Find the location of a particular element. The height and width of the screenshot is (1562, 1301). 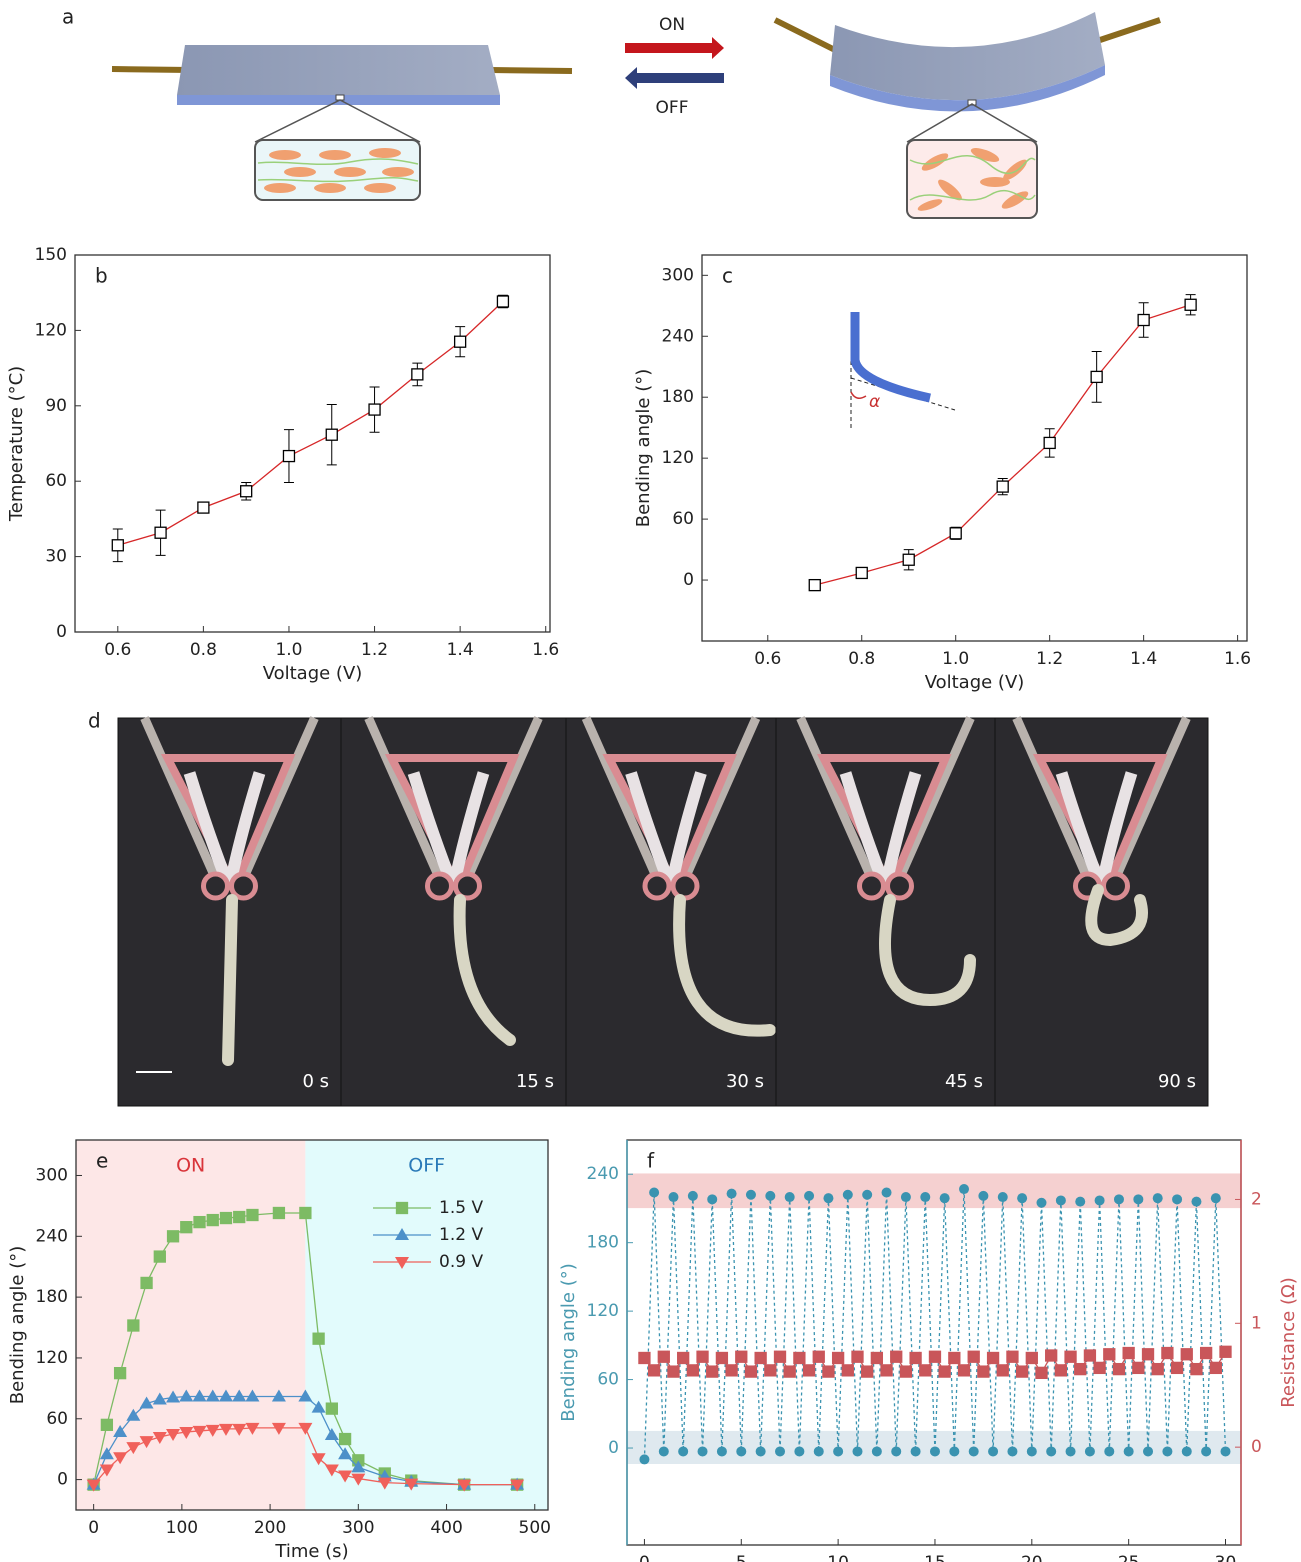

x-tick-label: 5 is located at coordinates (741, 1557).